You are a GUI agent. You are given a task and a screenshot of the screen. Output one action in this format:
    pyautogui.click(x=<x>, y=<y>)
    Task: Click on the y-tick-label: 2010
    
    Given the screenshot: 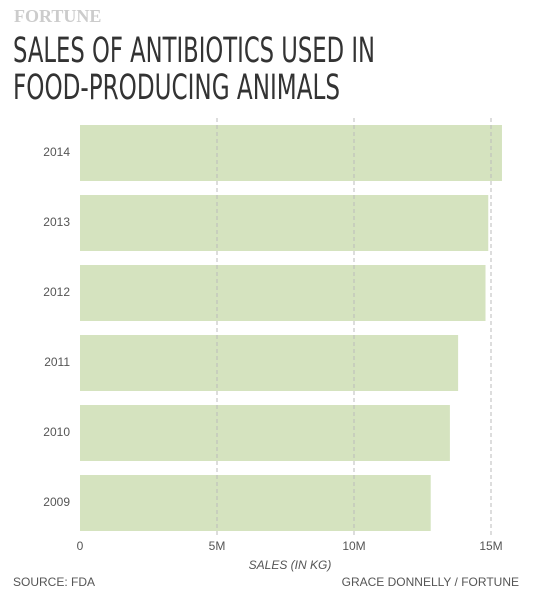 What is the action you would take?
    pyautogui.click(x=56, y=432)
    